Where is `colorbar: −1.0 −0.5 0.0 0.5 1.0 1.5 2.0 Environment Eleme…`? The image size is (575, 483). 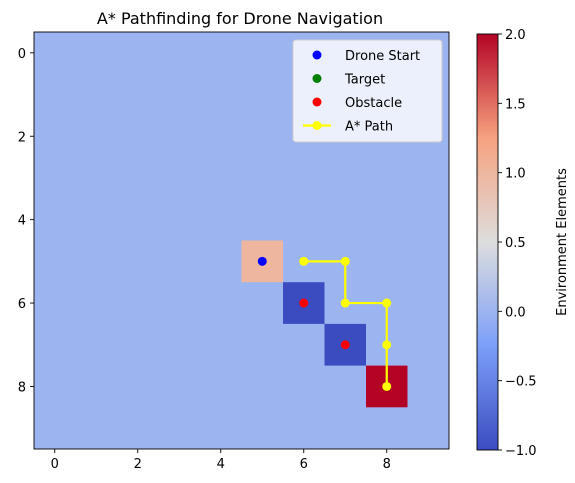 colorbar: −1.0 −0.5 0.0 0.5 1.0 1.5 2.0 Environment Eleme… is located at coordinates (523, 243).